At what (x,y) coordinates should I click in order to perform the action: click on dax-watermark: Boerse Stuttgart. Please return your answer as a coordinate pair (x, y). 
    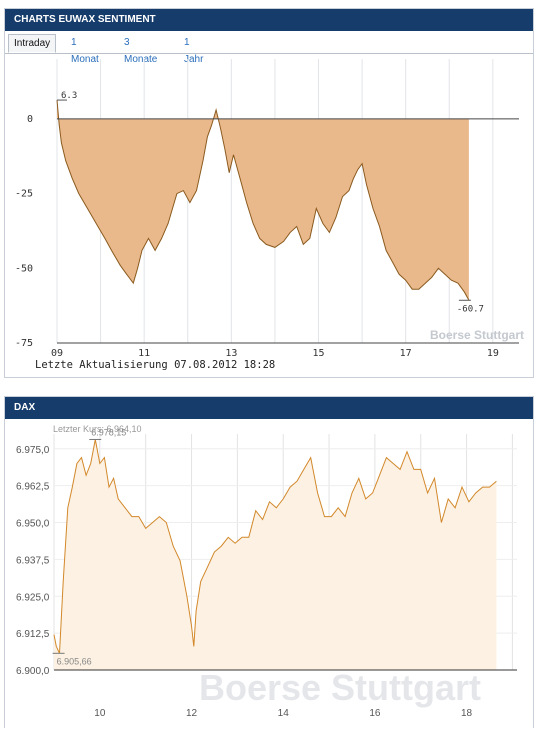
    Looking at the image, I should click on (340, 687).